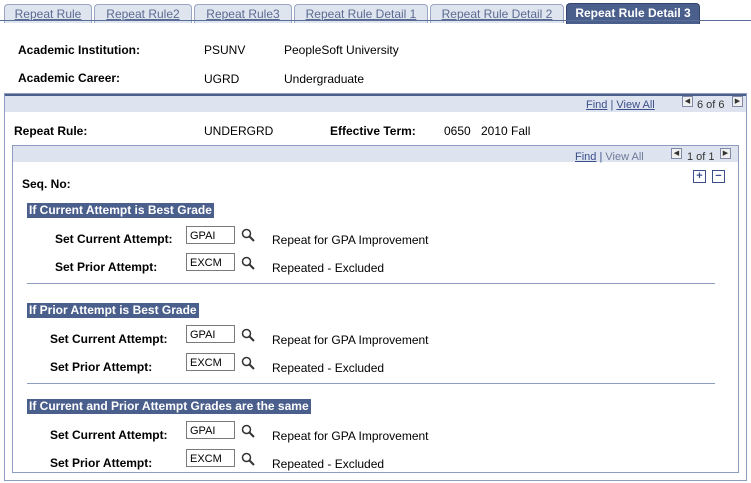 This screenshot has width=751, height=483. Describe the element at coordinates (79, 50) in the screenshot. I see `institution-label: Academic Institution:` at that location.